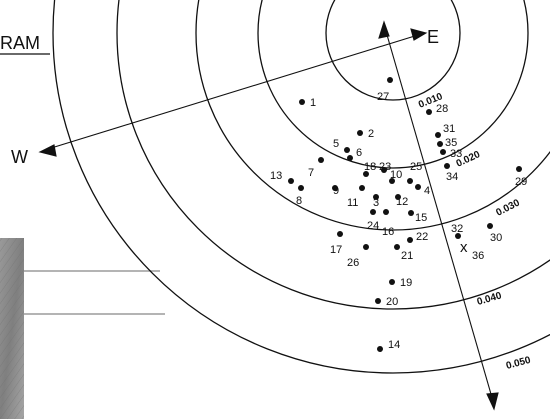  Describe the element at coordinates (359, 153) in the screenshot. I see `survey-point-6-label: 6` at that location.